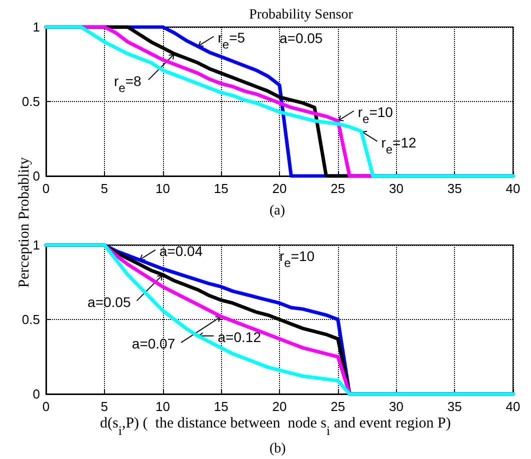  Describe the element at coordinates (278, 449) in the screenshot. I see `text: (b)` at that location.